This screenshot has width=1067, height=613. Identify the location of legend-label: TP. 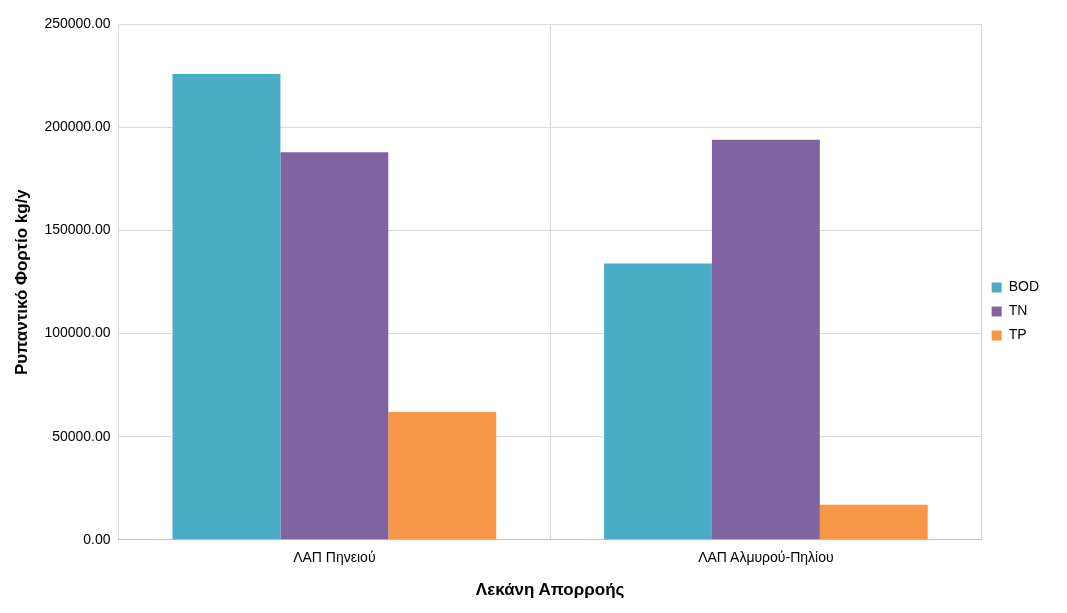
(1017, 334).